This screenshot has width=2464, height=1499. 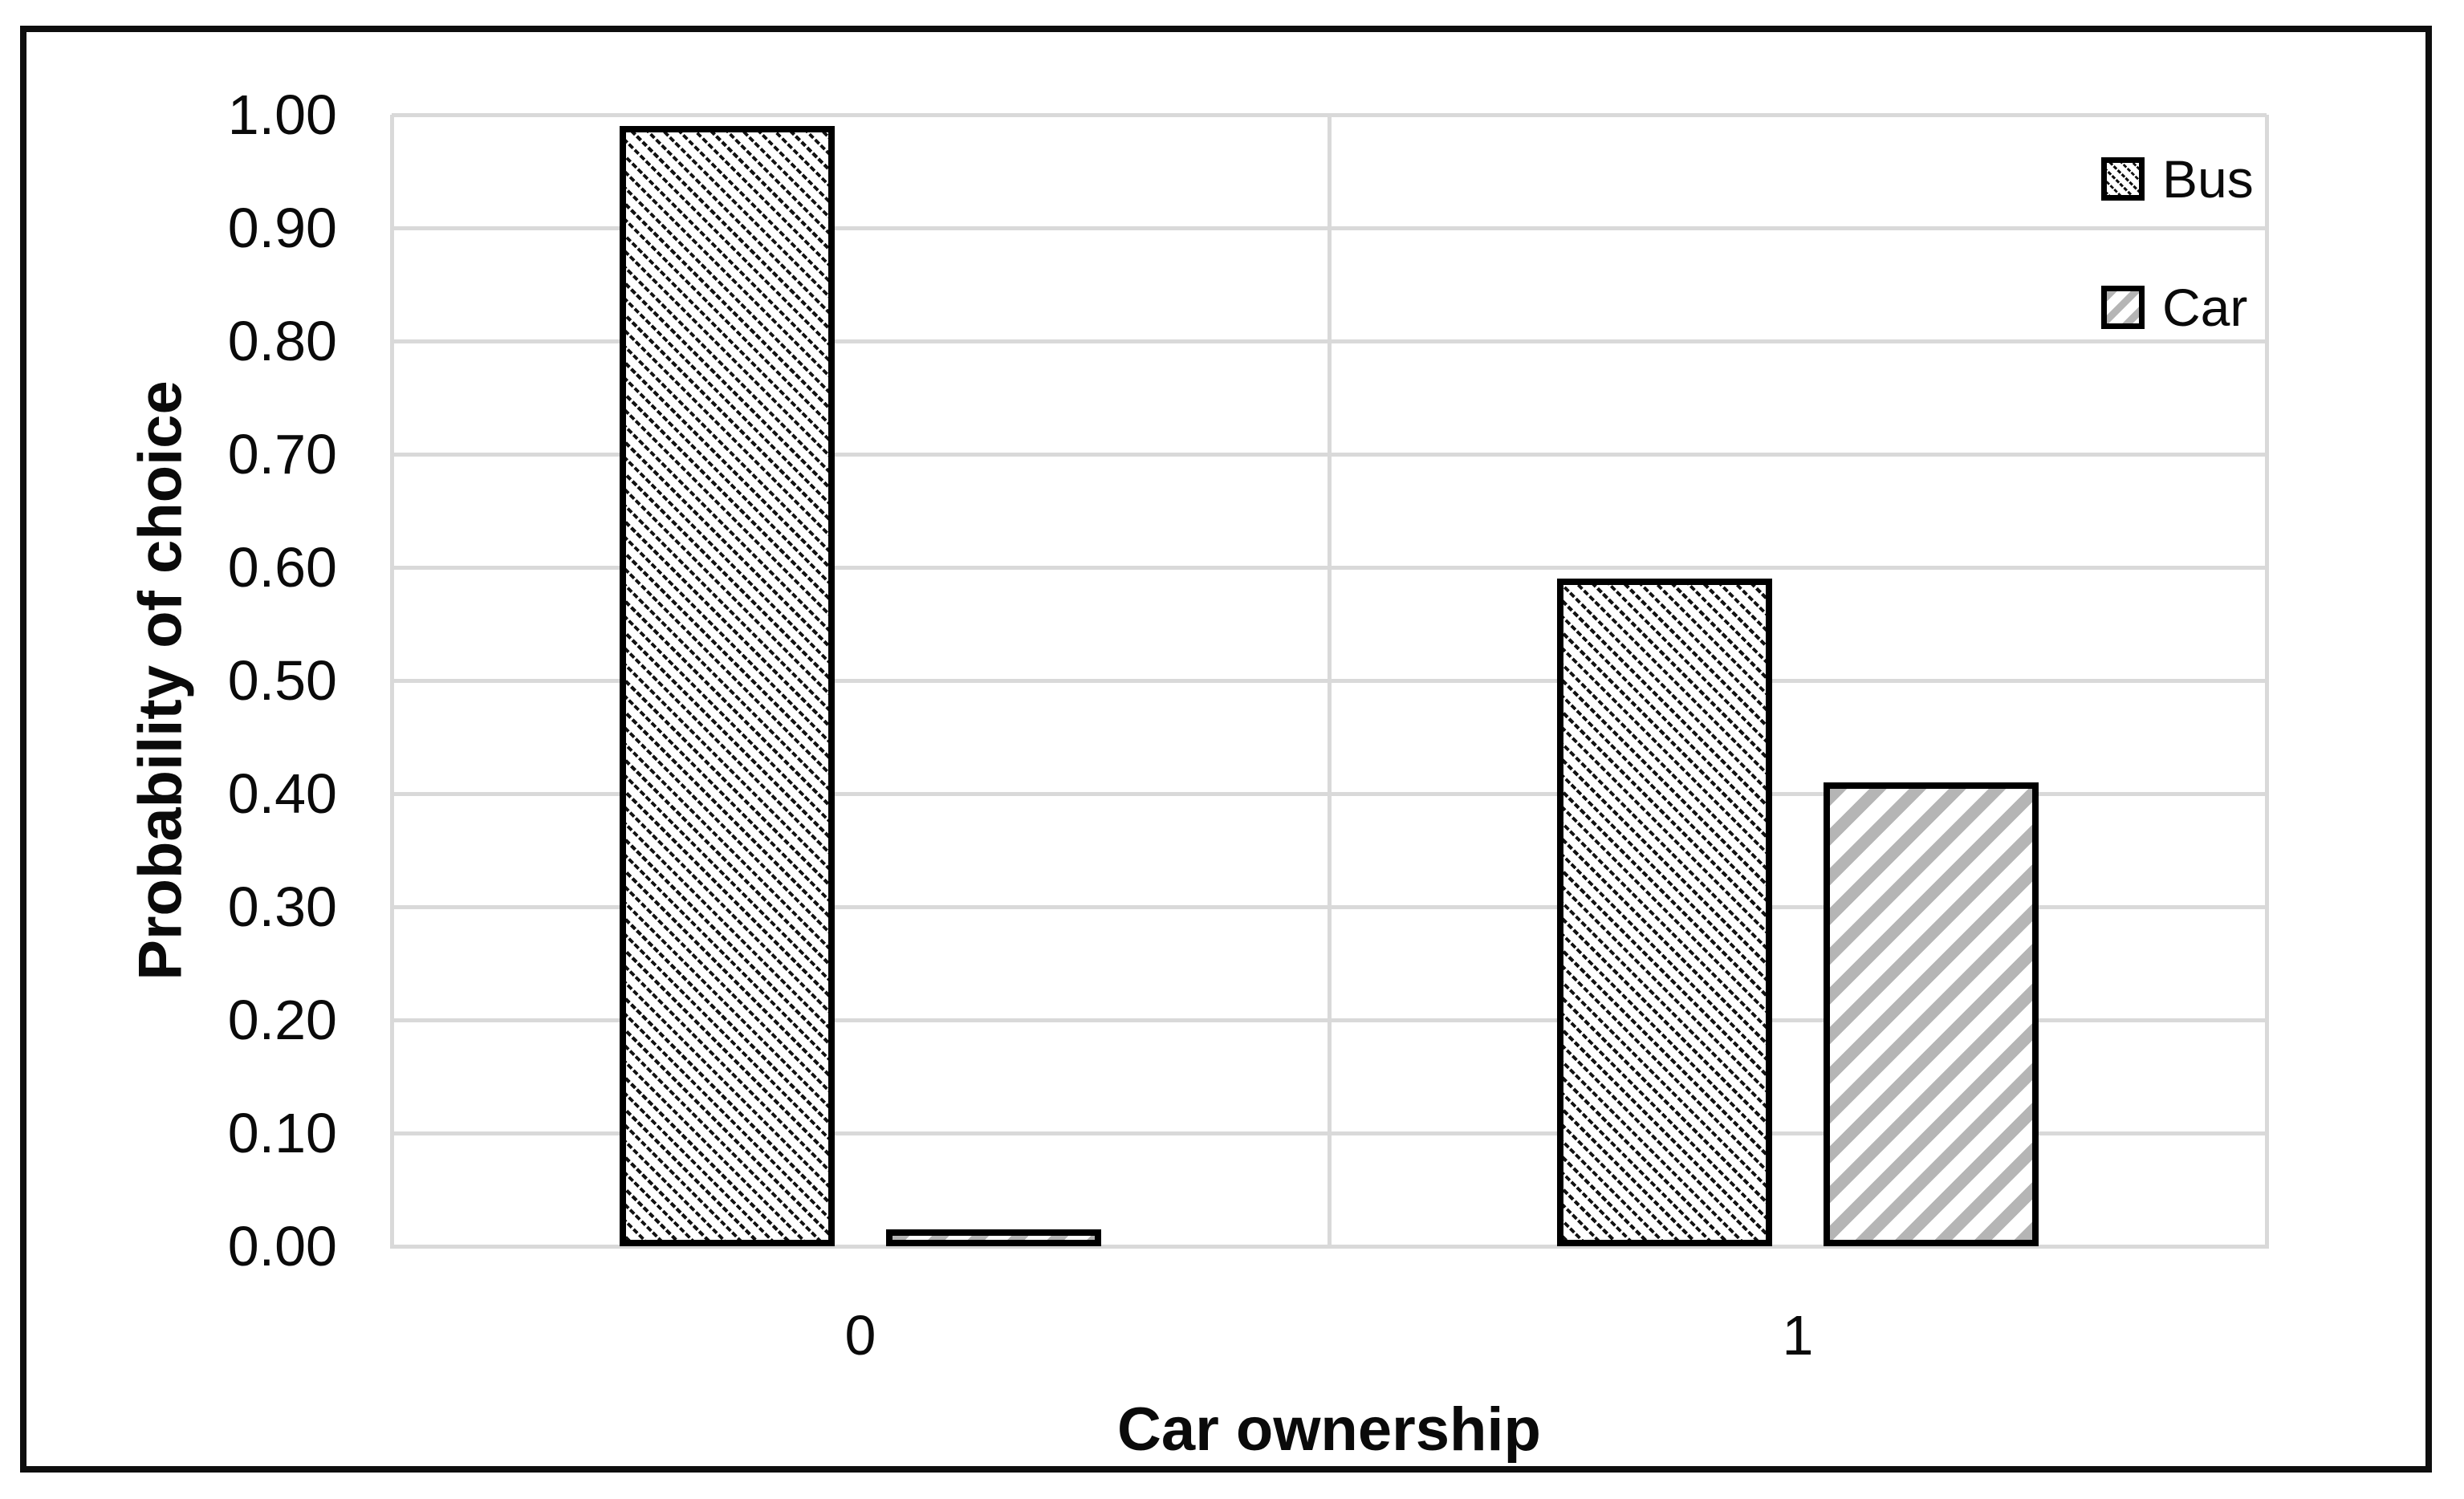 I want to click on y-tick-label: 0.70, so click(x=282, y=454).